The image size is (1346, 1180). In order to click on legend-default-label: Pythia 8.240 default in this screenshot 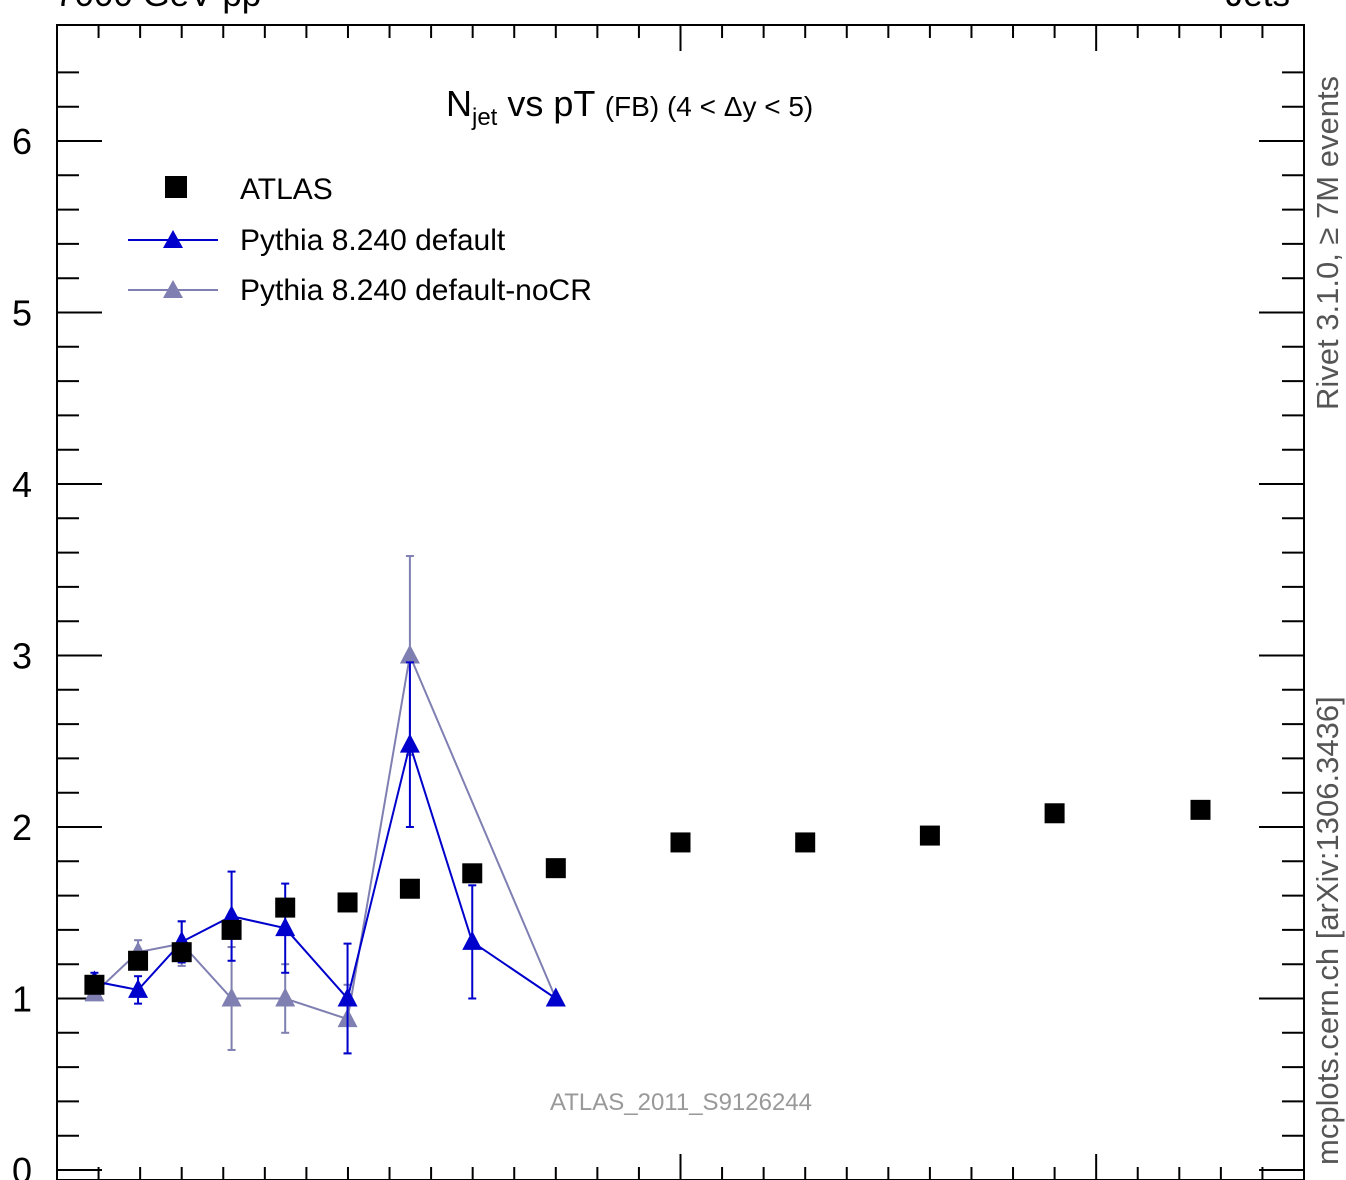, I will do `click(373, 240)`.